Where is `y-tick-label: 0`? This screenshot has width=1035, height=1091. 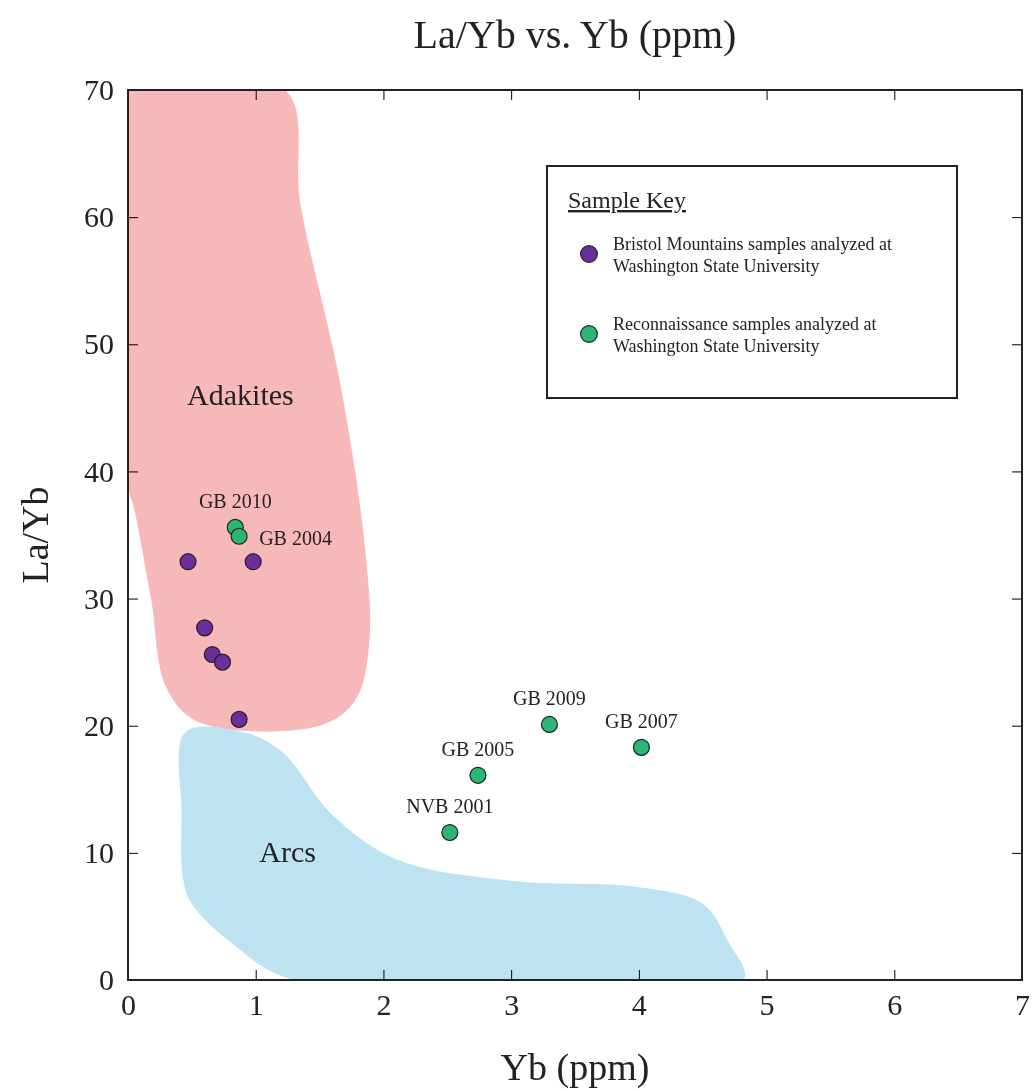
y-tick-label: 0 is located at coordinates (106, 980).